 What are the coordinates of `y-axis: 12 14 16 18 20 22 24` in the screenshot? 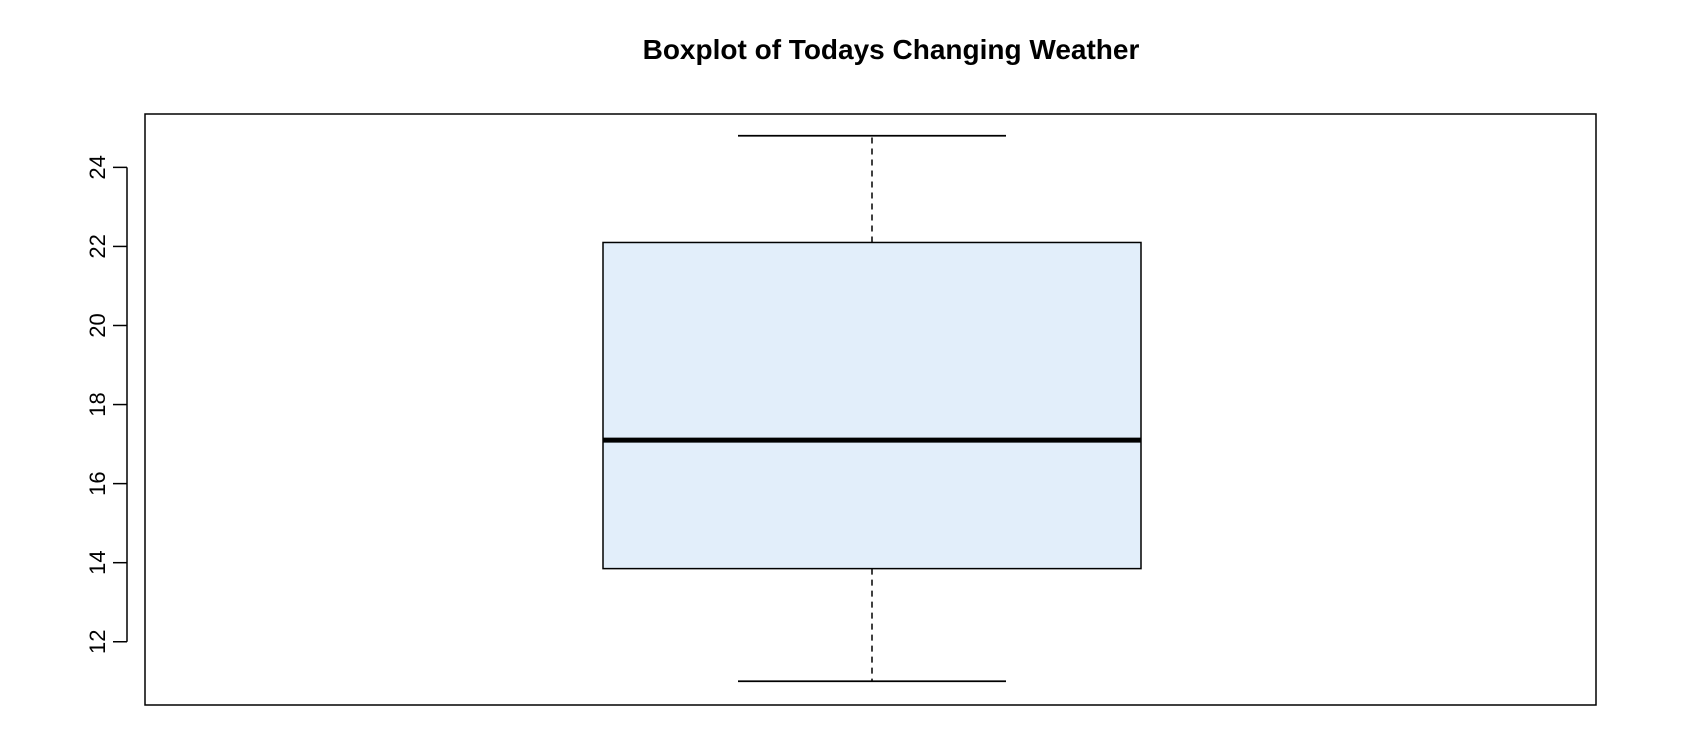 It's located at (106, 404).